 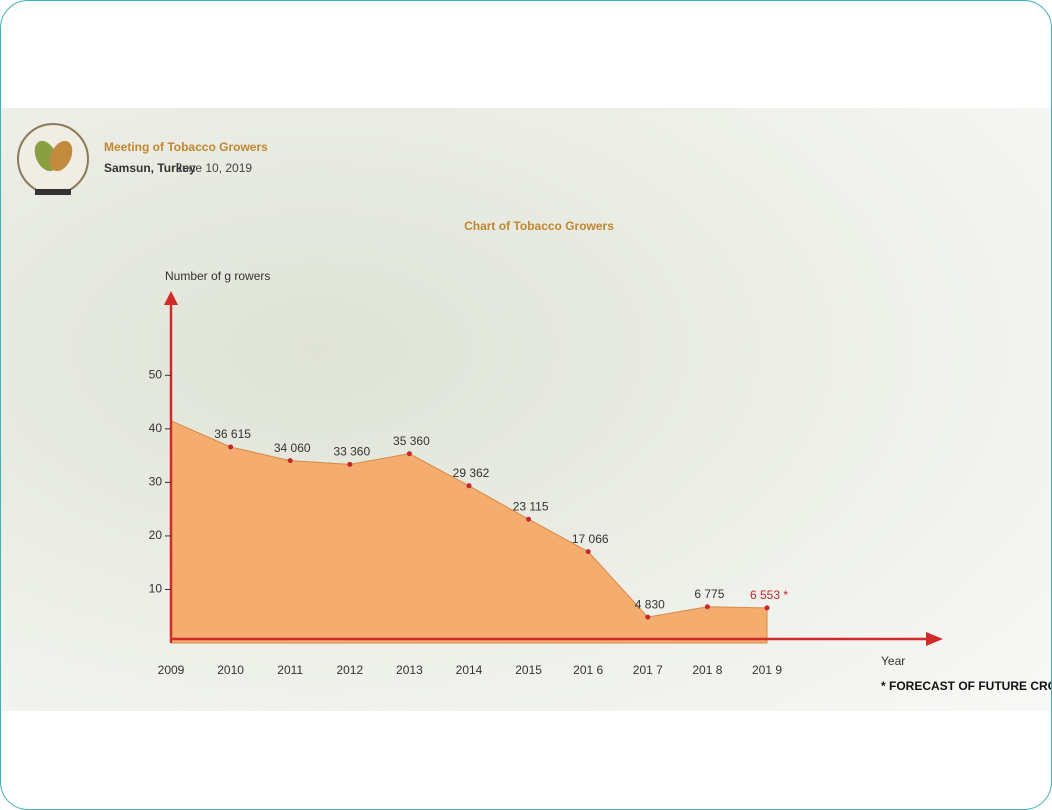 I want to click on value-label: 6 553 *, so click(x=769, y=595).